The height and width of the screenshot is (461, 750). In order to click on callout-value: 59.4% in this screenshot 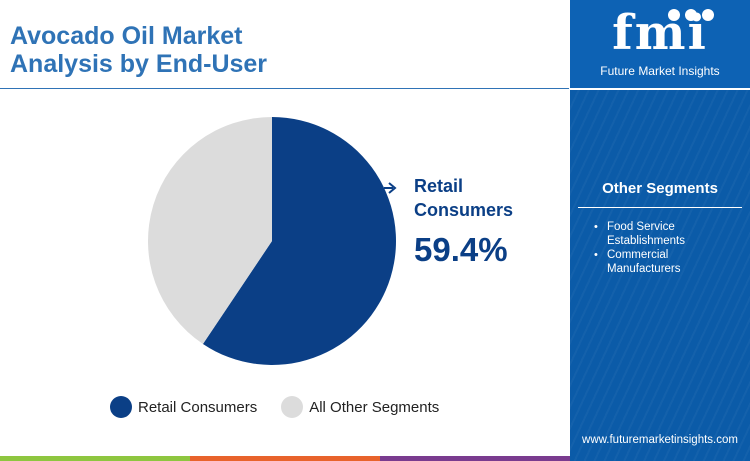, I will do `click(461, 249)`.